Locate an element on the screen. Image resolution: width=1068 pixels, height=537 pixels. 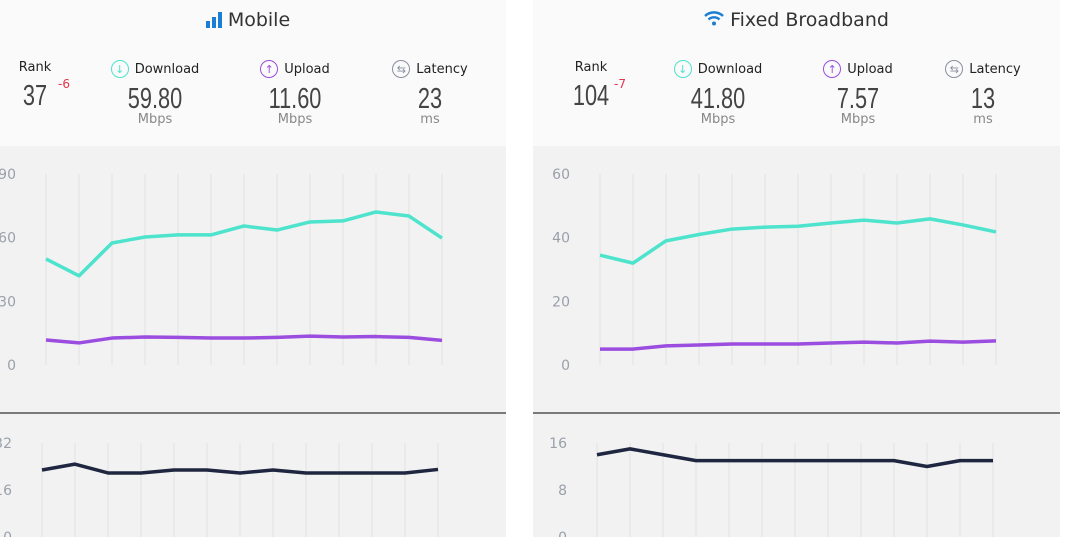
latency-metric: ⇆ Latency 13 ms is located at coordinates (983, 93).